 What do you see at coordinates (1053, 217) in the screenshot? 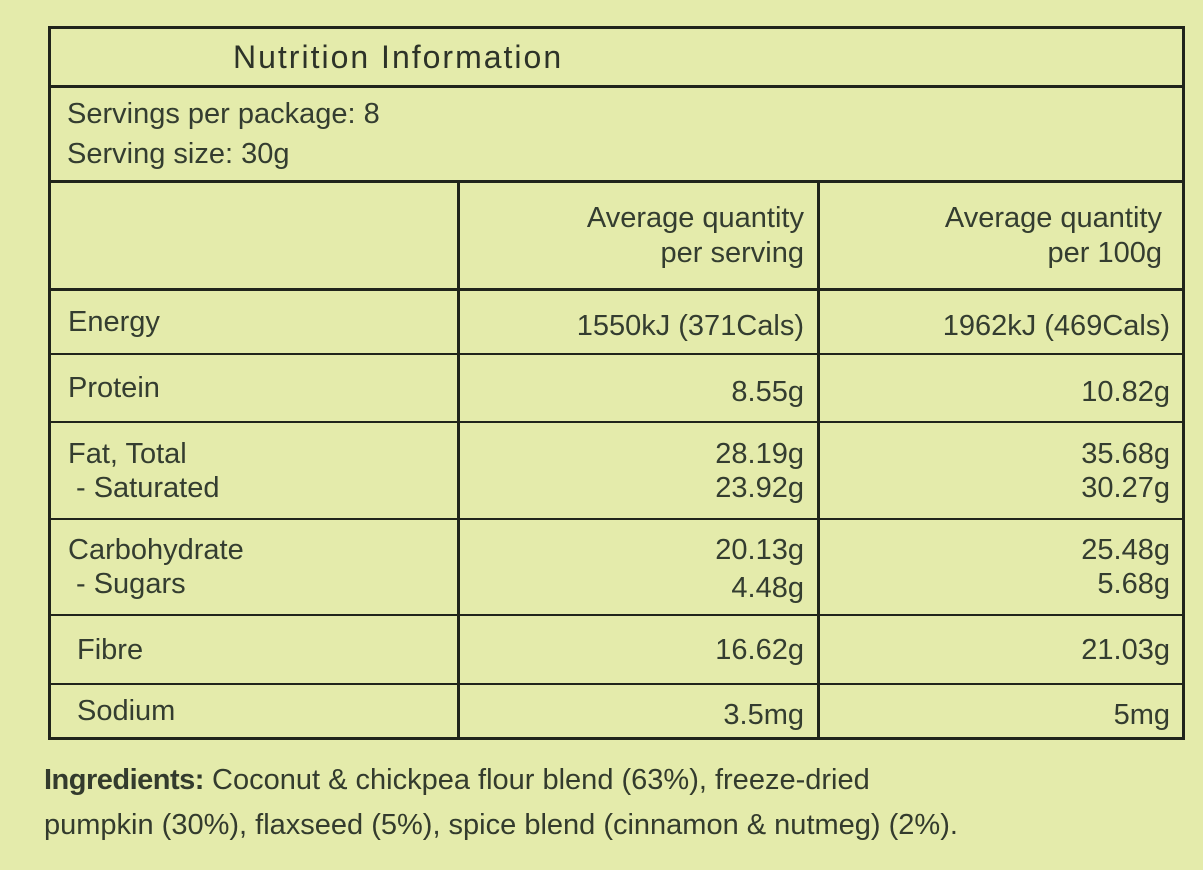
I see `per-100g-header-line1: Average quantity` at bounding box center [1053, 217].